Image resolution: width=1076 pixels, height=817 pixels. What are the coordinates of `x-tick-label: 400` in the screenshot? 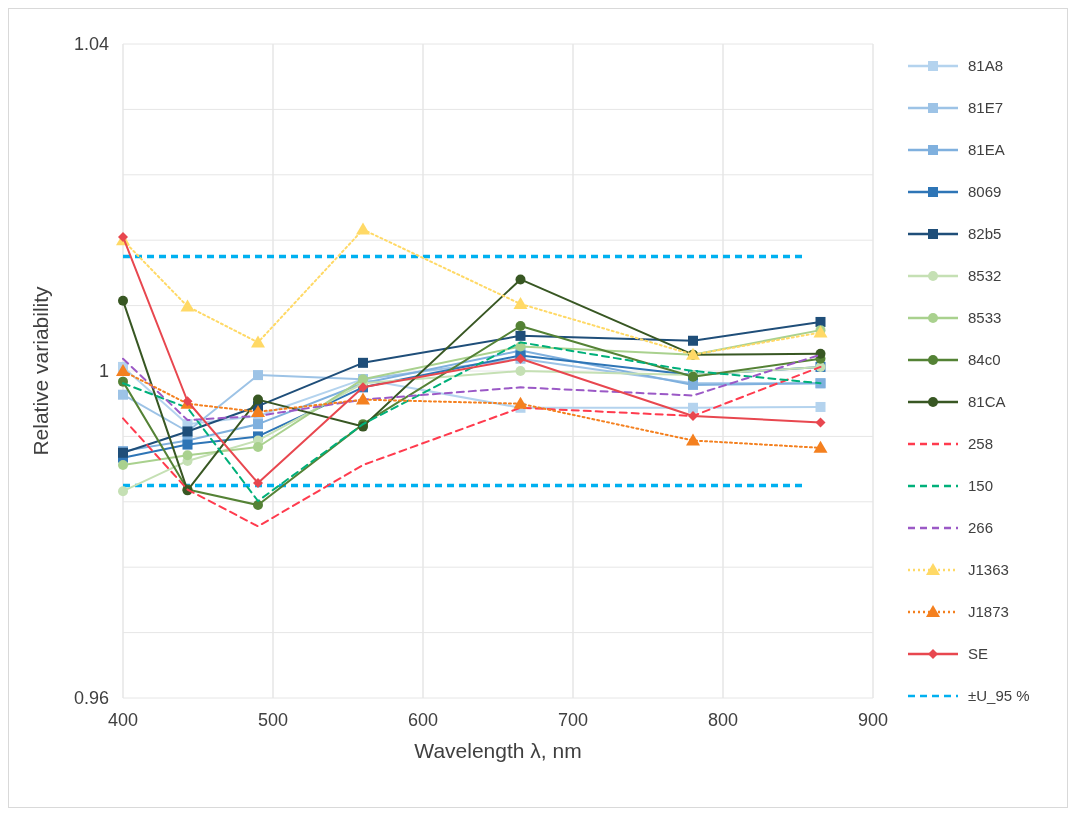 It's located at (123, 720).